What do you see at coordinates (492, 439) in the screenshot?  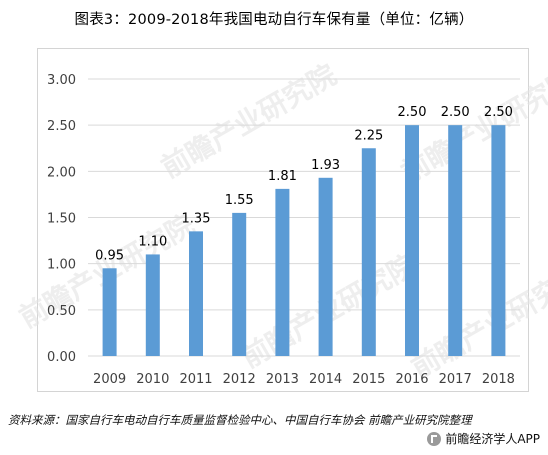 I see `brand-name: 前瞻经济学人APP` at bounding box center [492, 439].